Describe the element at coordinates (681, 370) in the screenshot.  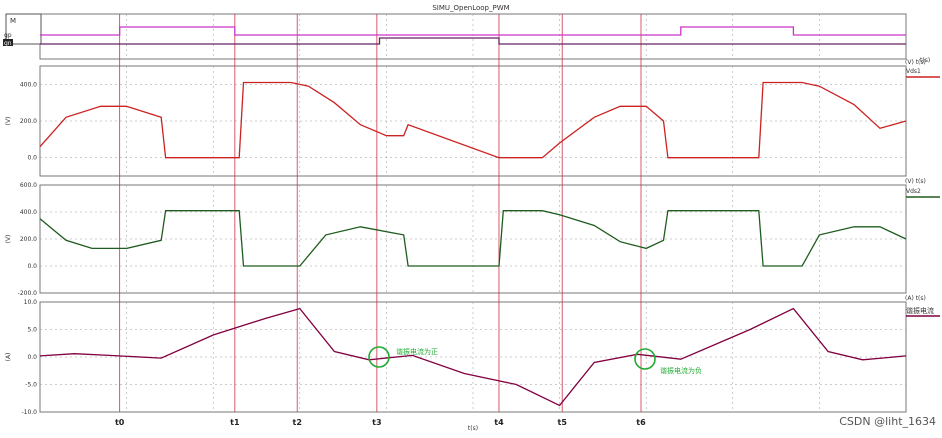
I see `negative-current-annotation: 谐振电流为负` at that location.